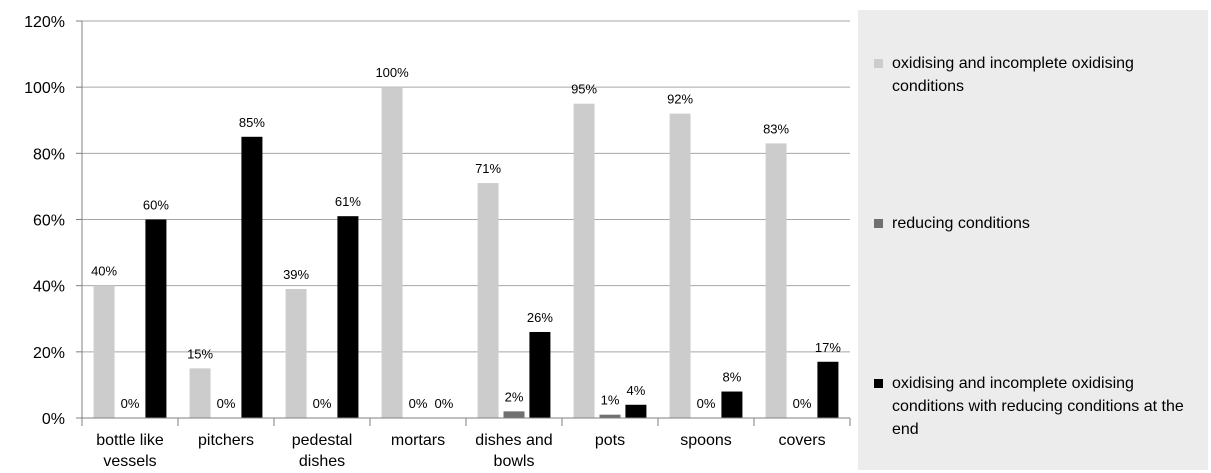 The image size is (1211, 473). Describe the element at coordinates (801, 440) in the screenshot. I see `x-category-label: covers` at that location.